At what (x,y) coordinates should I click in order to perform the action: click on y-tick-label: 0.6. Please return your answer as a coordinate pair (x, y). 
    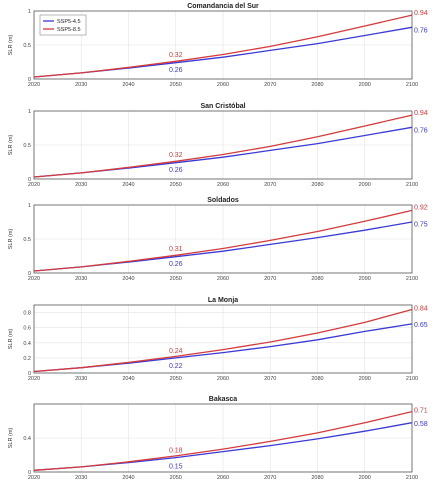
    Looking at the image, I should click on (27, 329).